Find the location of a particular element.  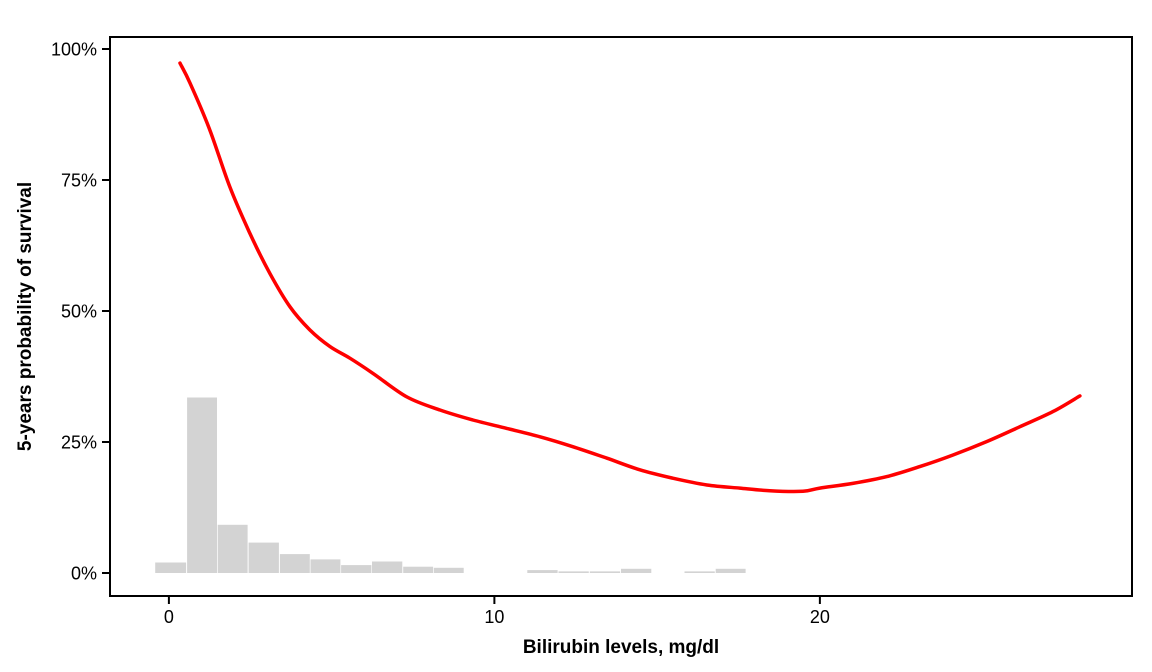

y-tick-label: 25% is located at coordinates (79, 442).